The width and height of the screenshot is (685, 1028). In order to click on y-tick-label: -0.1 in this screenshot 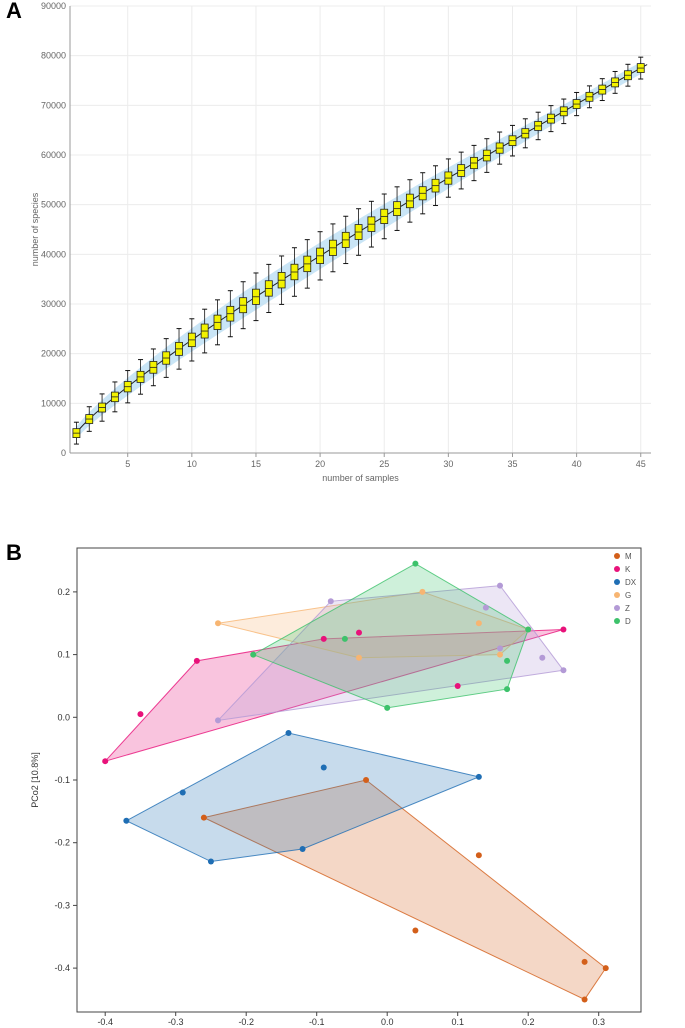, I will do `click(62, 780)`.